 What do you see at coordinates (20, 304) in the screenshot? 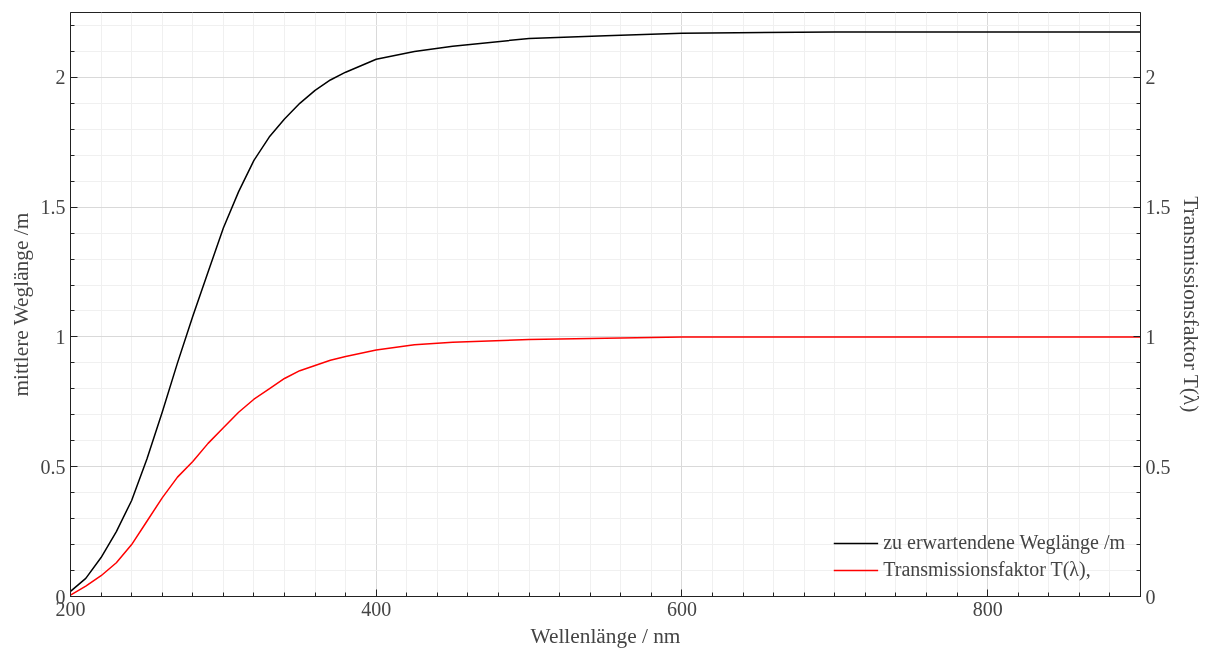
I see `y-axis-title: mittlere Weglänge /m` at bounding box center [20, 304].